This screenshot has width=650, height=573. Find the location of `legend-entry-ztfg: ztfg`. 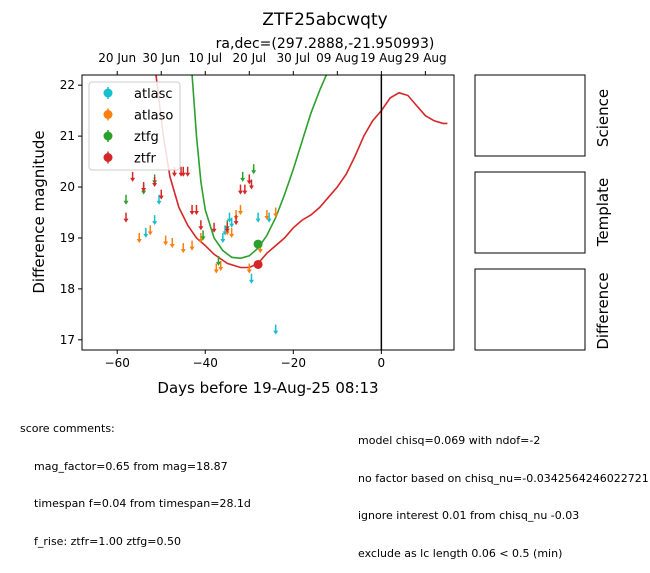

legend-entry-ztfg: ztfg is located at coordinates (131, 137).